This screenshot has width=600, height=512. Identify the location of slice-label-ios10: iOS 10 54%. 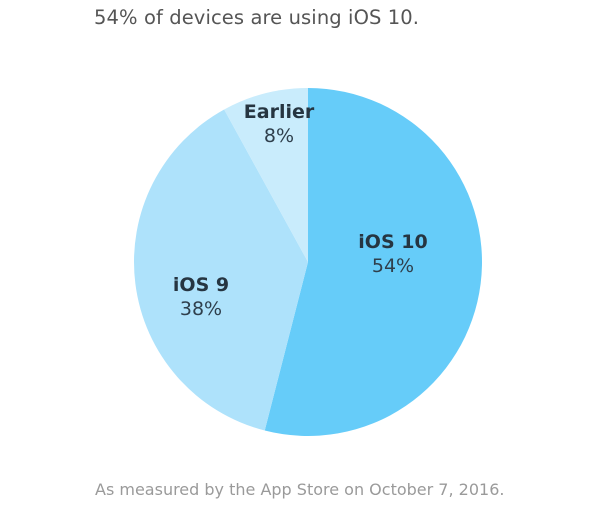
(392, 254).